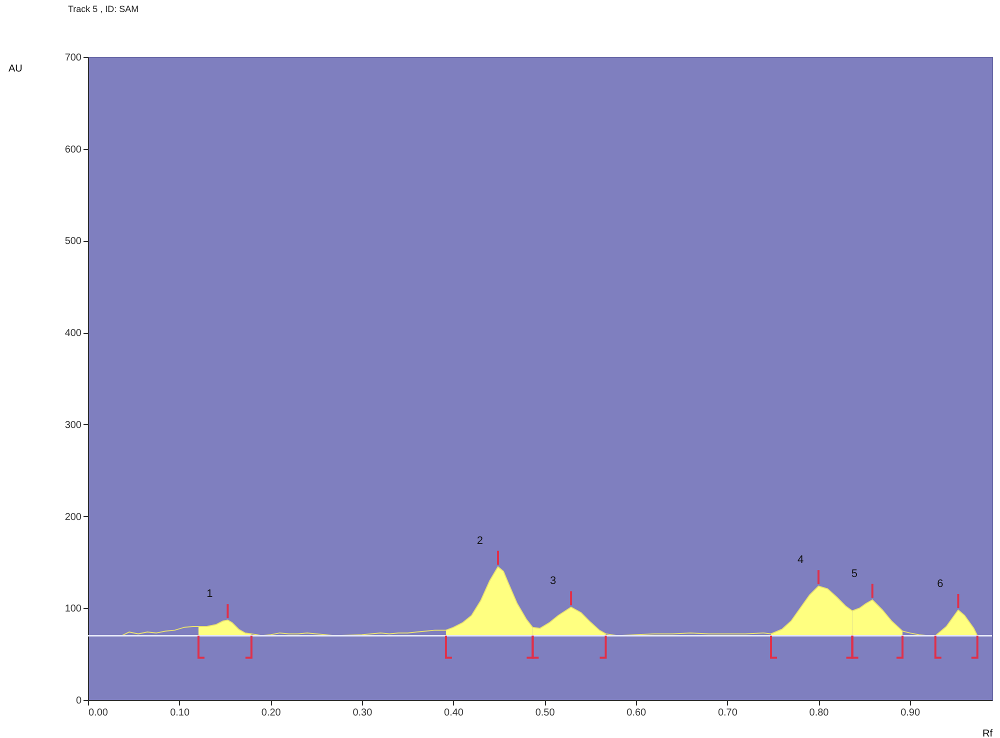 This screenshot has width=1000, height=738. Describe the element at coordinates (728, 713) in the screenshot. I see `x-tick-label: 0.70` at that location.